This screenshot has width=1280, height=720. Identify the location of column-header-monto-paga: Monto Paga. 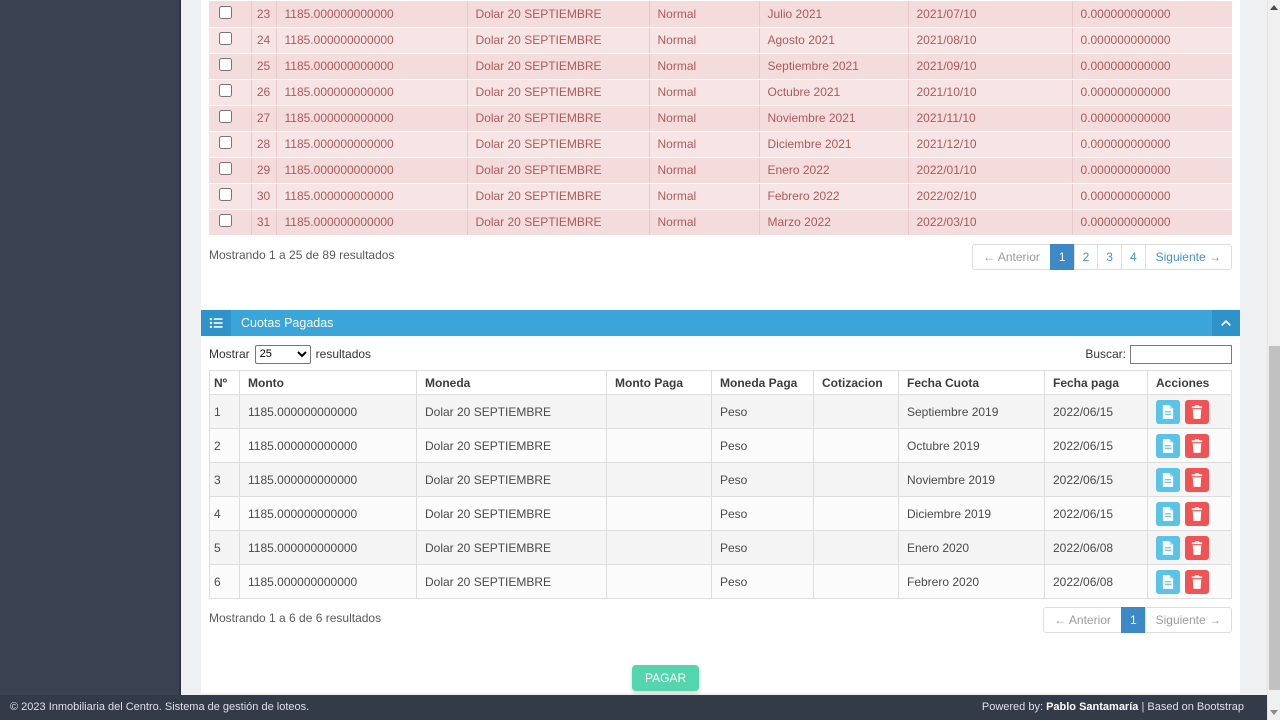
(659, 382).